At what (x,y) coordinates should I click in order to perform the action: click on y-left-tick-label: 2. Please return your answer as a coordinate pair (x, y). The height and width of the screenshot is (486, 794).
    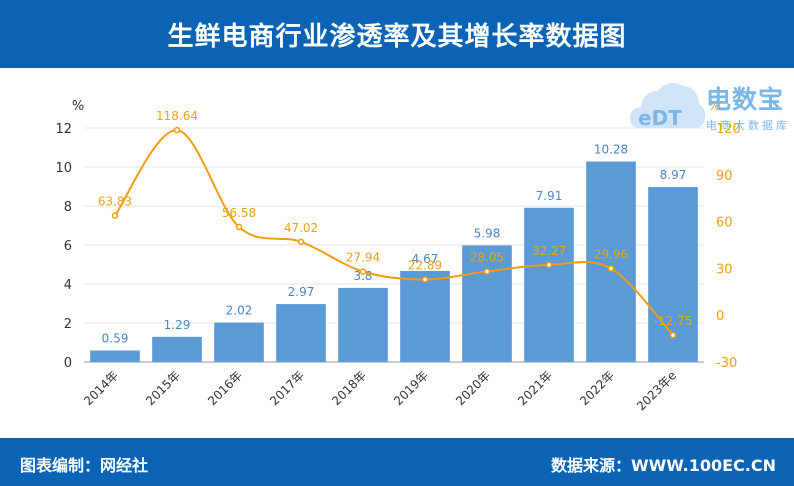
    Looking at the image, I should click on (68, 324).